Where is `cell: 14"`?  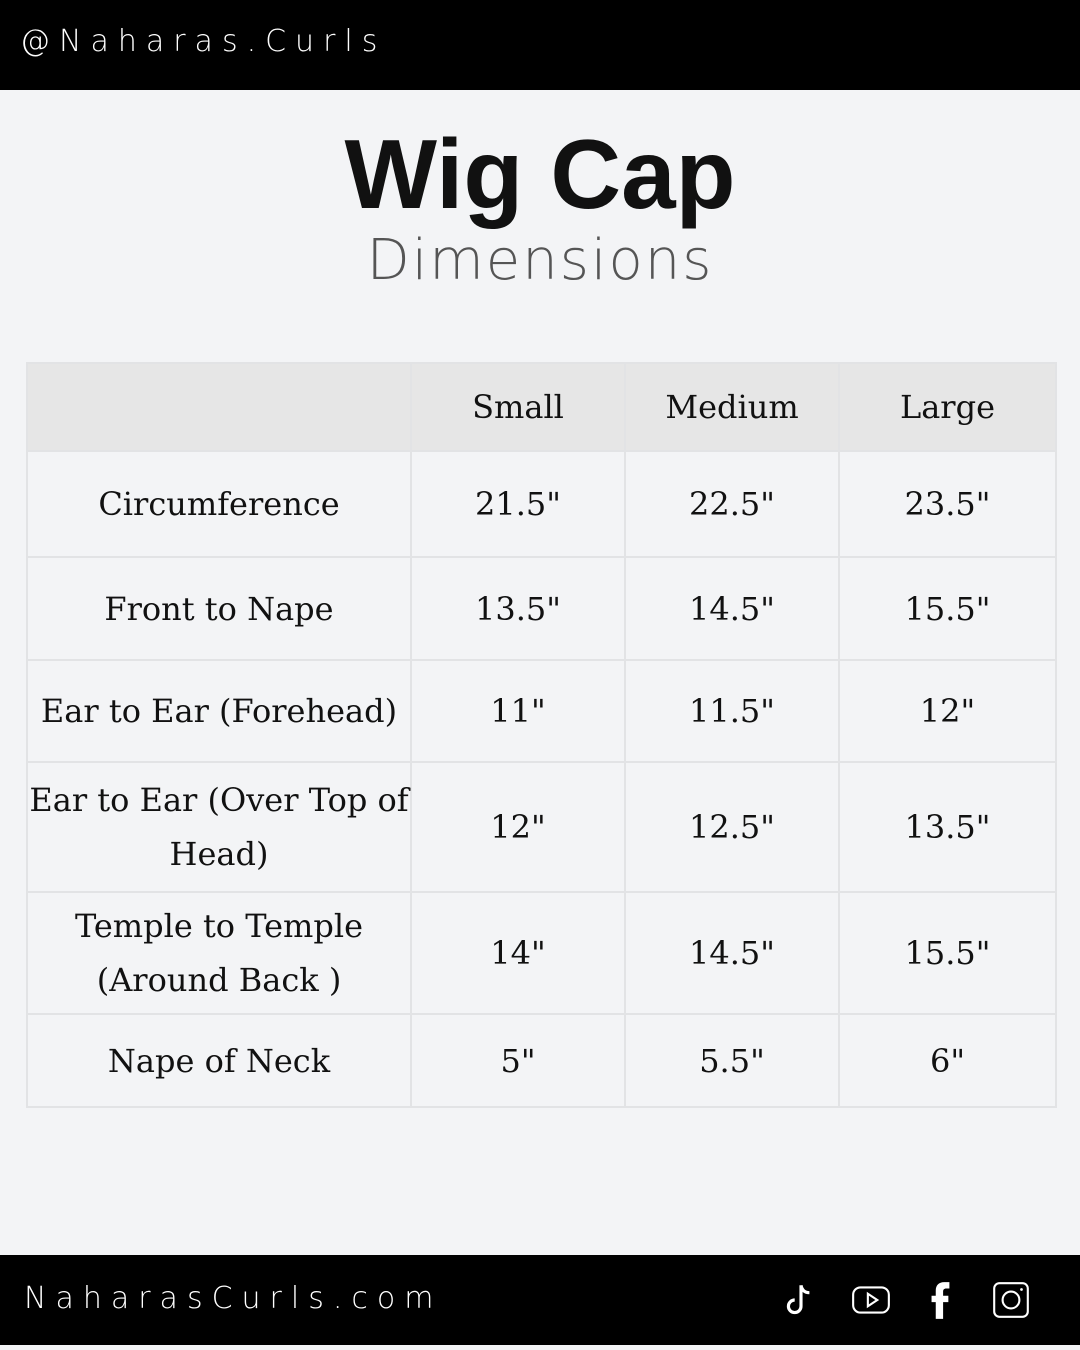 cell: 14" is located at coordinates (518, 953).